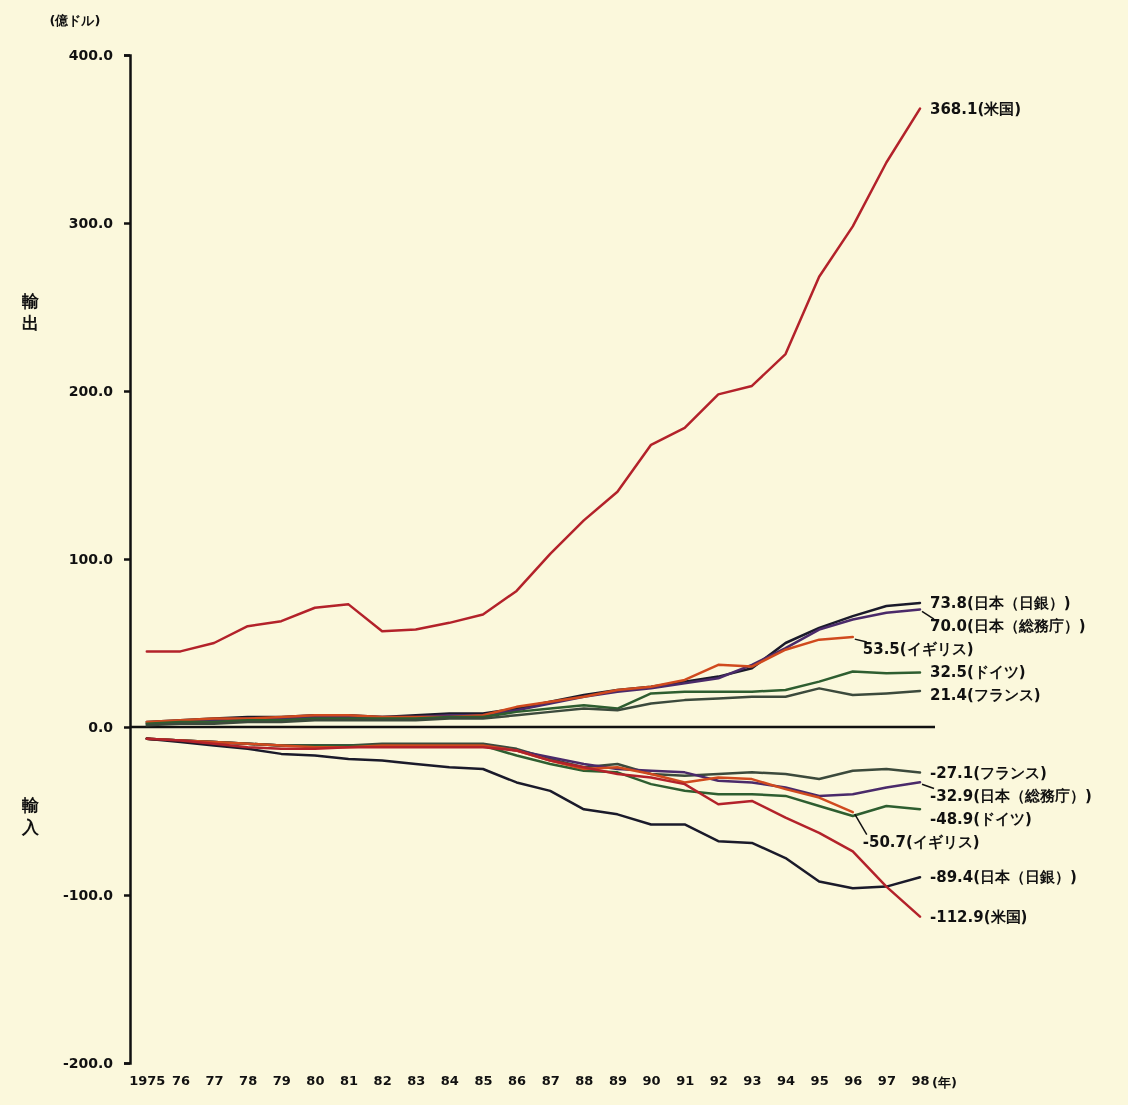 This screenshot has width=1128, height=1105. Describe the element at coordinates (449, 1081) in the screenshot. I see `x-tick-label: 84` at that location.